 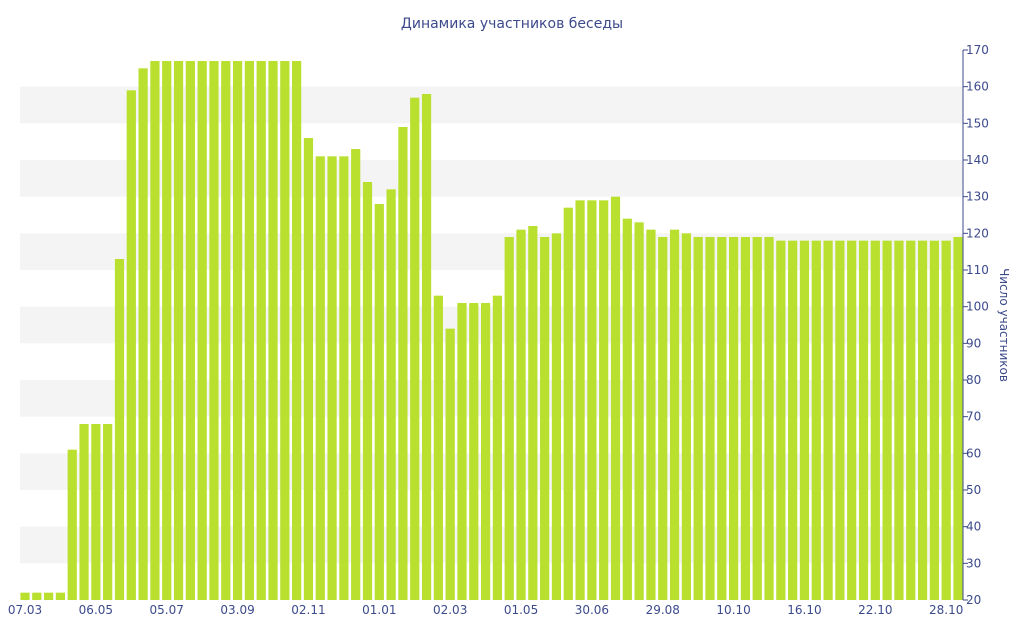 What do you see at coordinates (96, 610) in the screenshot?
I see `x-tick-label: 06.05` at bounding box center [96, 610].